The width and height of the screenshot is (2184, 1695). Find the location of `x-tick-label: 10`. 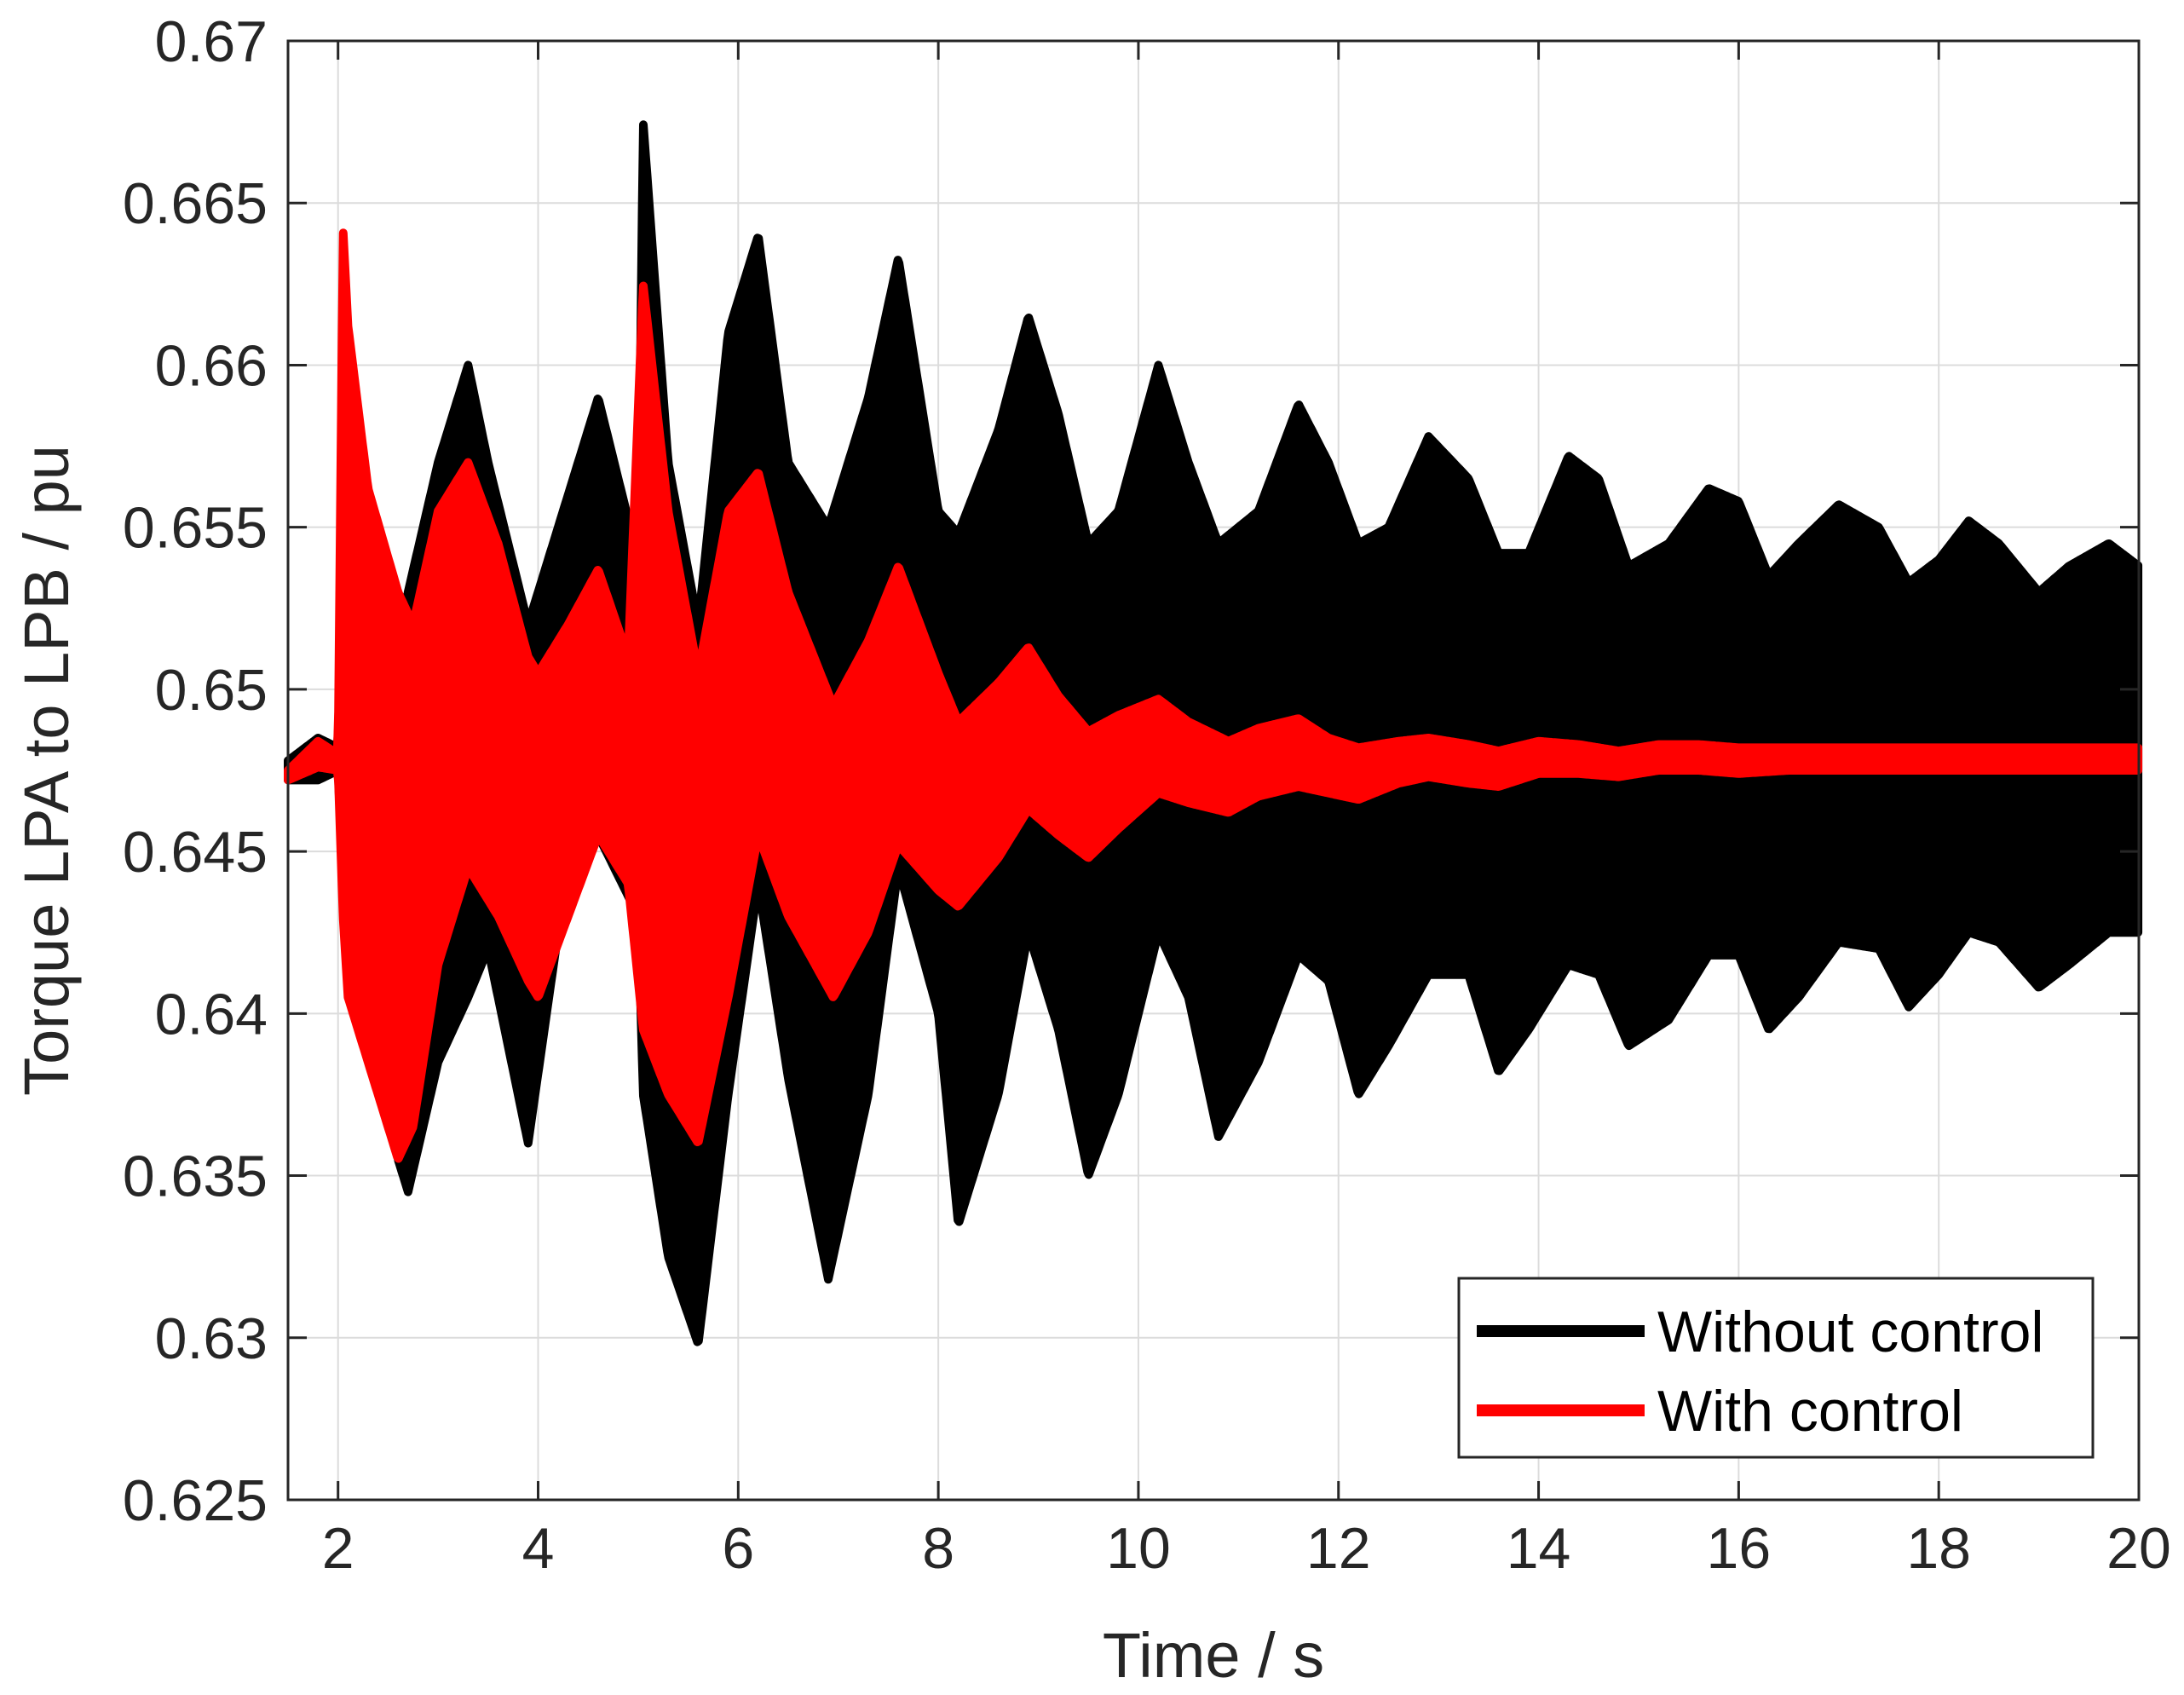

x-tick-label: 10 is located at coordinates (1139, 1548).